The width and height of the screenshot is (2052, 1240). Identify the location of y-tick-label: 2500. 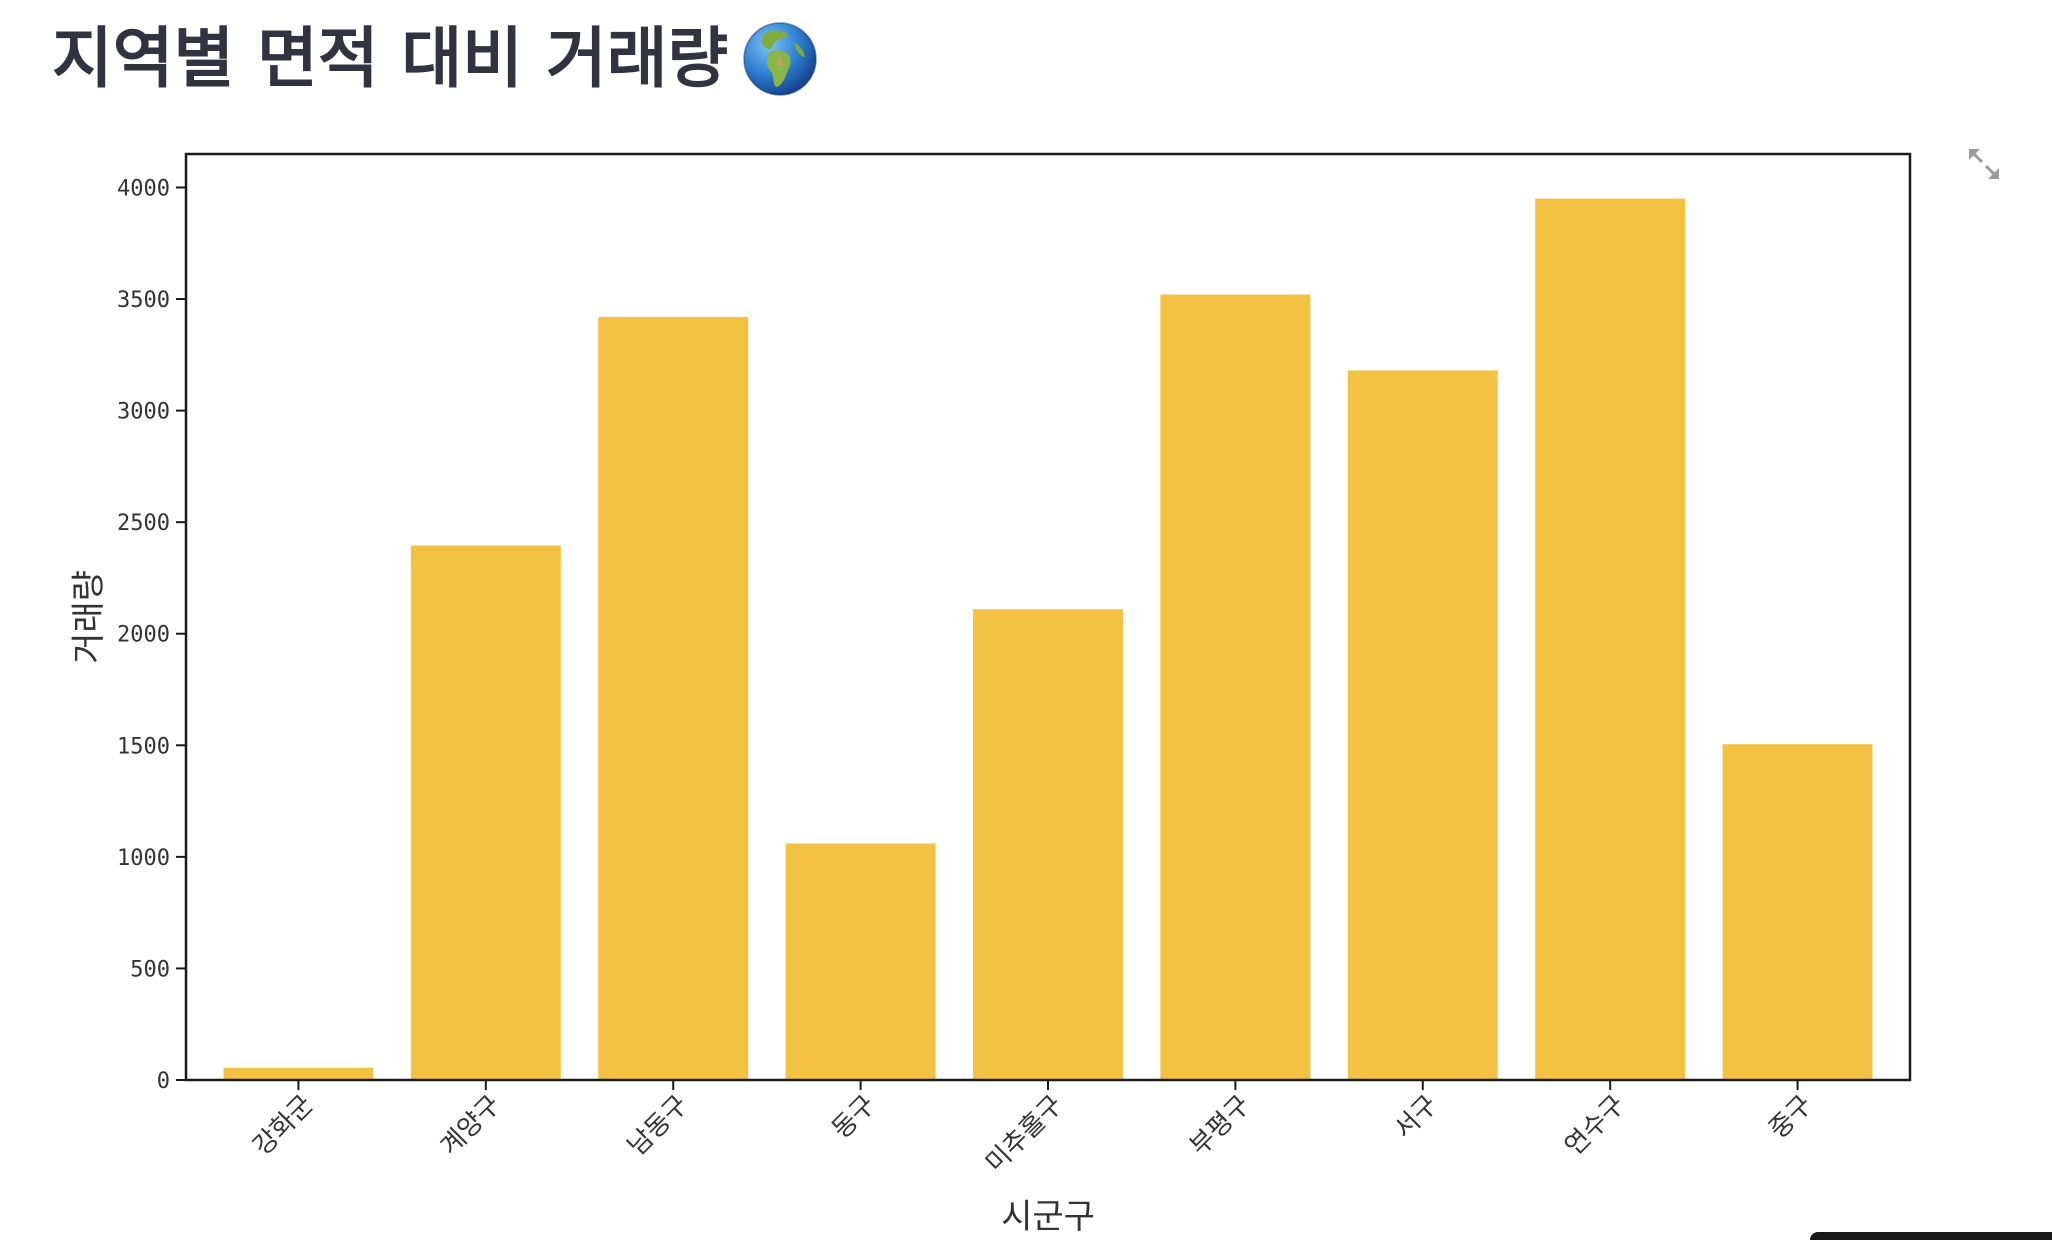
(143, 523).